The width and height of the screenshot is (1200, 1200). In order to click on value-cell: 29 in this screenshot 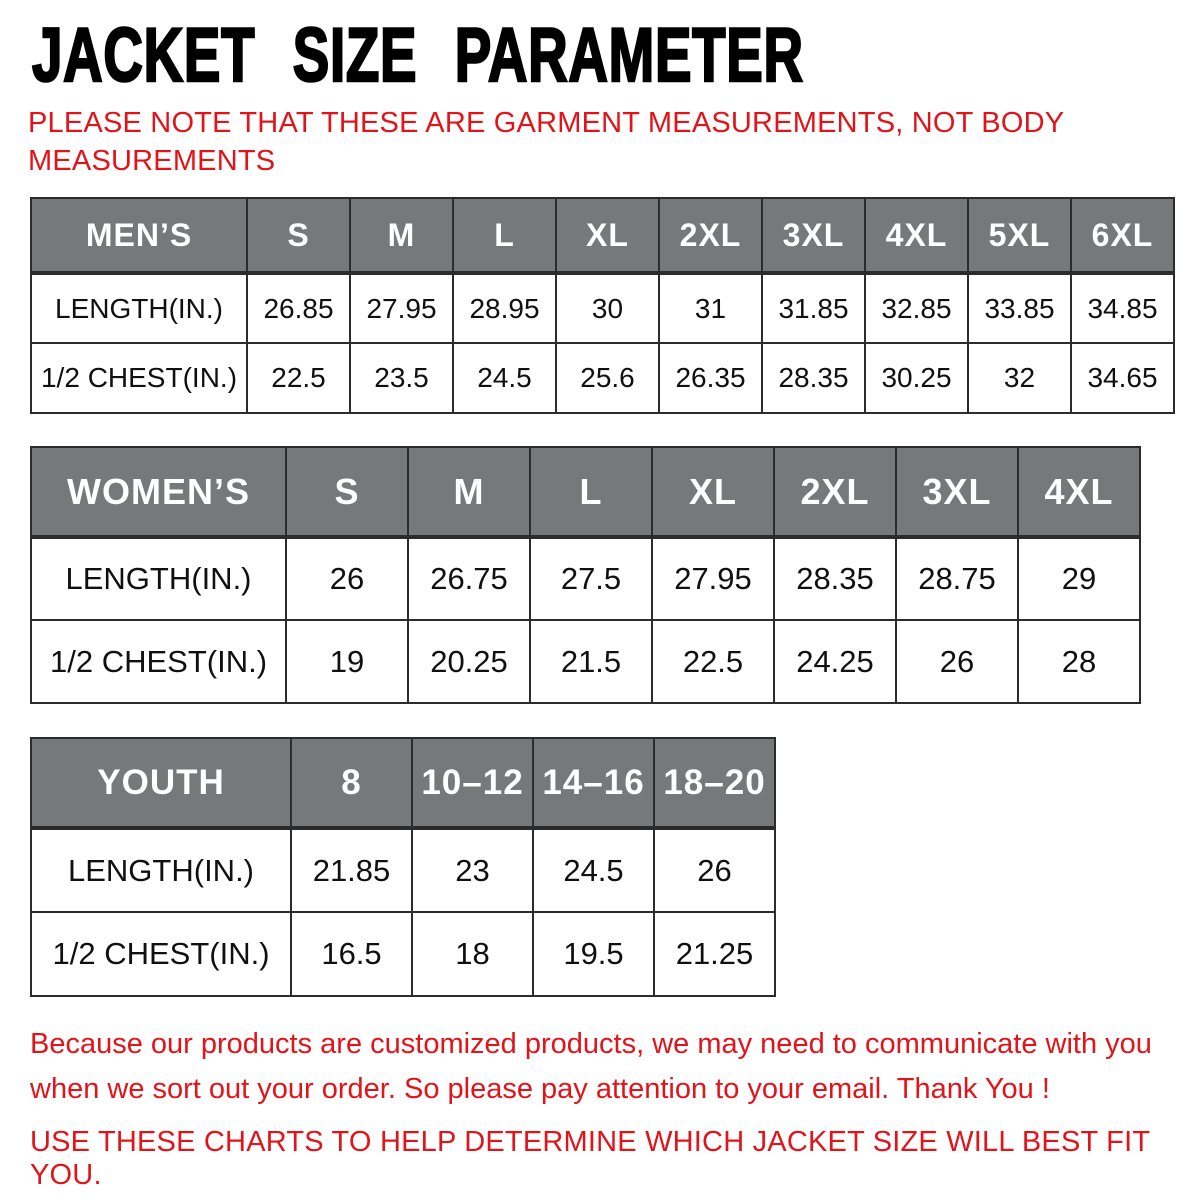, I will do `click(1079, 578)`.